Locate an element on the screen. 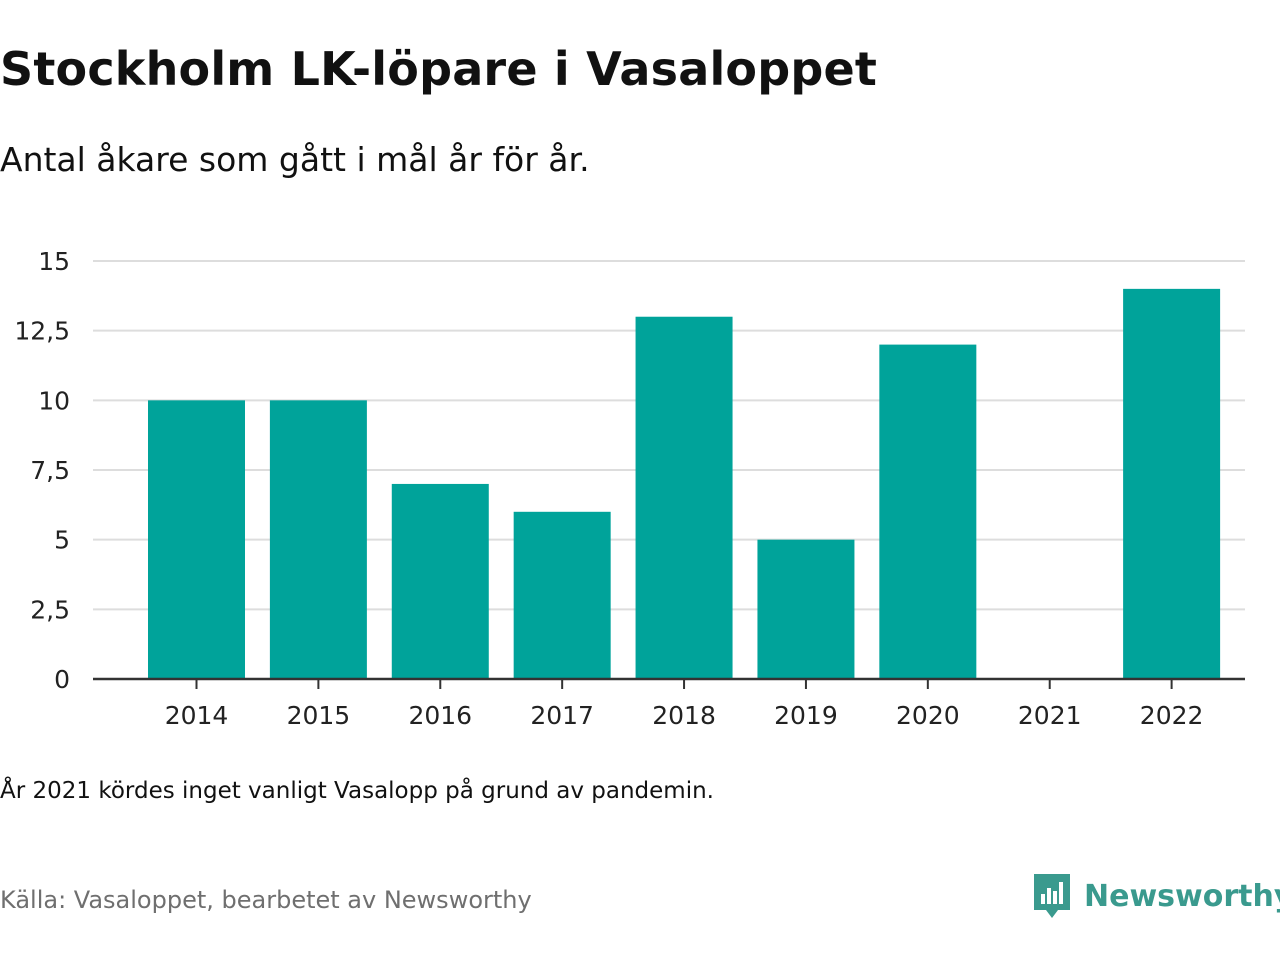 This screenshot has width=1280, height=960. bar-2015 is located at coordinates (318, 539).